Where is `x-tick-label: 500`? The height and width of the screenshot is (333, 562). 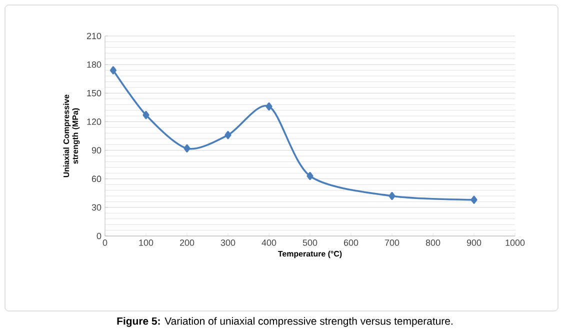
x-tick-label: 500 is located at coordinates (310, 243).